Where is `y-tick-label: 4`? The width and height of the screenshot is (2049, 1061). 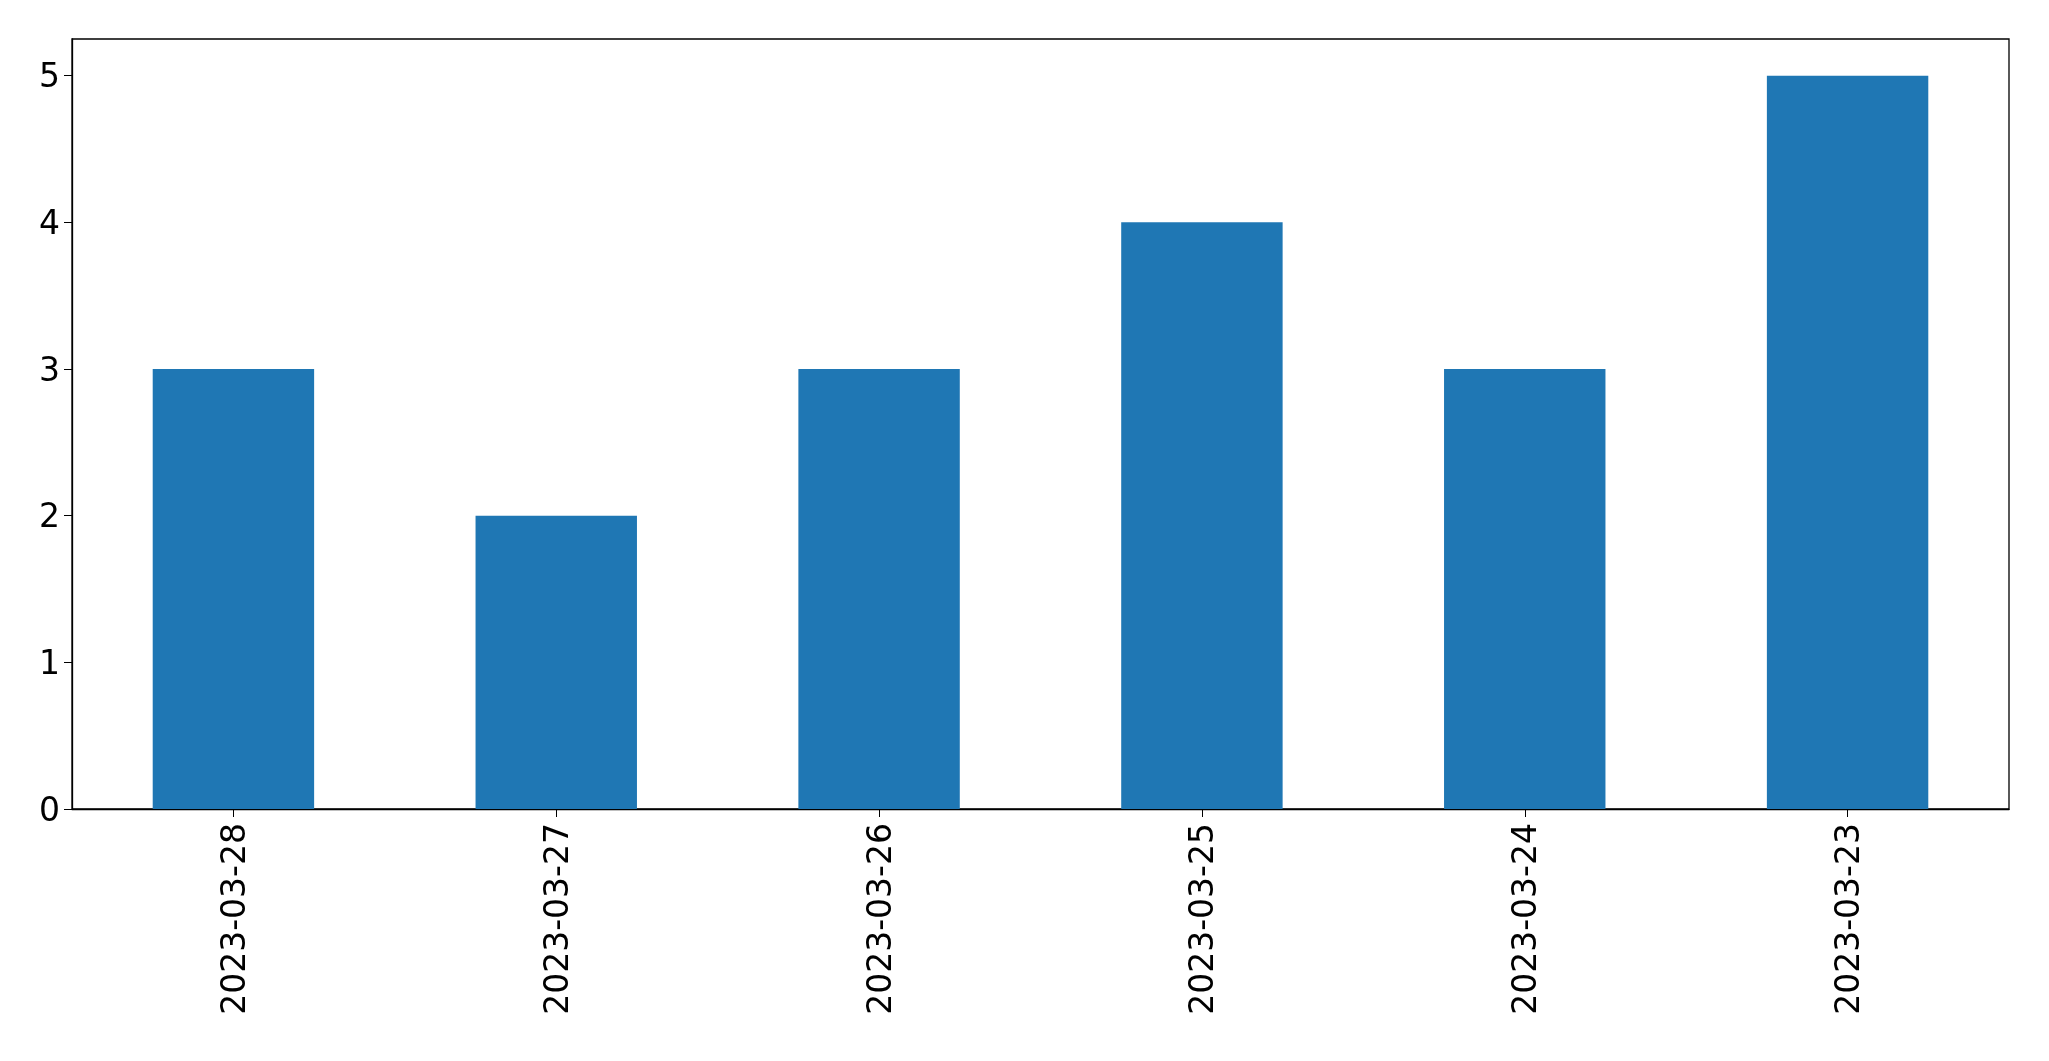
y-tick-label: 4 is located at coordinates (49, 222).